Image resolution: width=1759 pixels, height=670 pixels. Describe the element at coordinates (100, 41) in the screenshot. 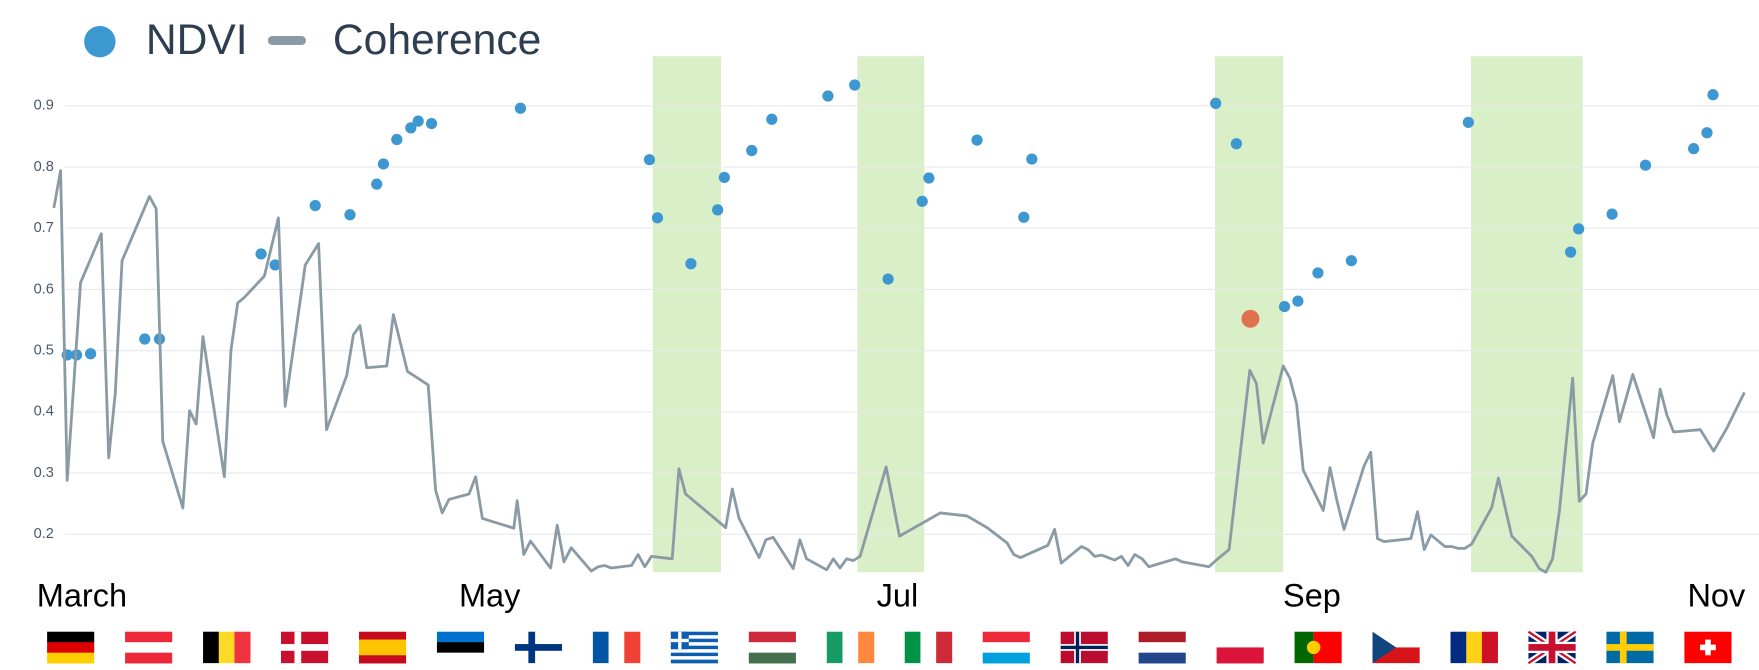

I see `legend-marker` at that location.